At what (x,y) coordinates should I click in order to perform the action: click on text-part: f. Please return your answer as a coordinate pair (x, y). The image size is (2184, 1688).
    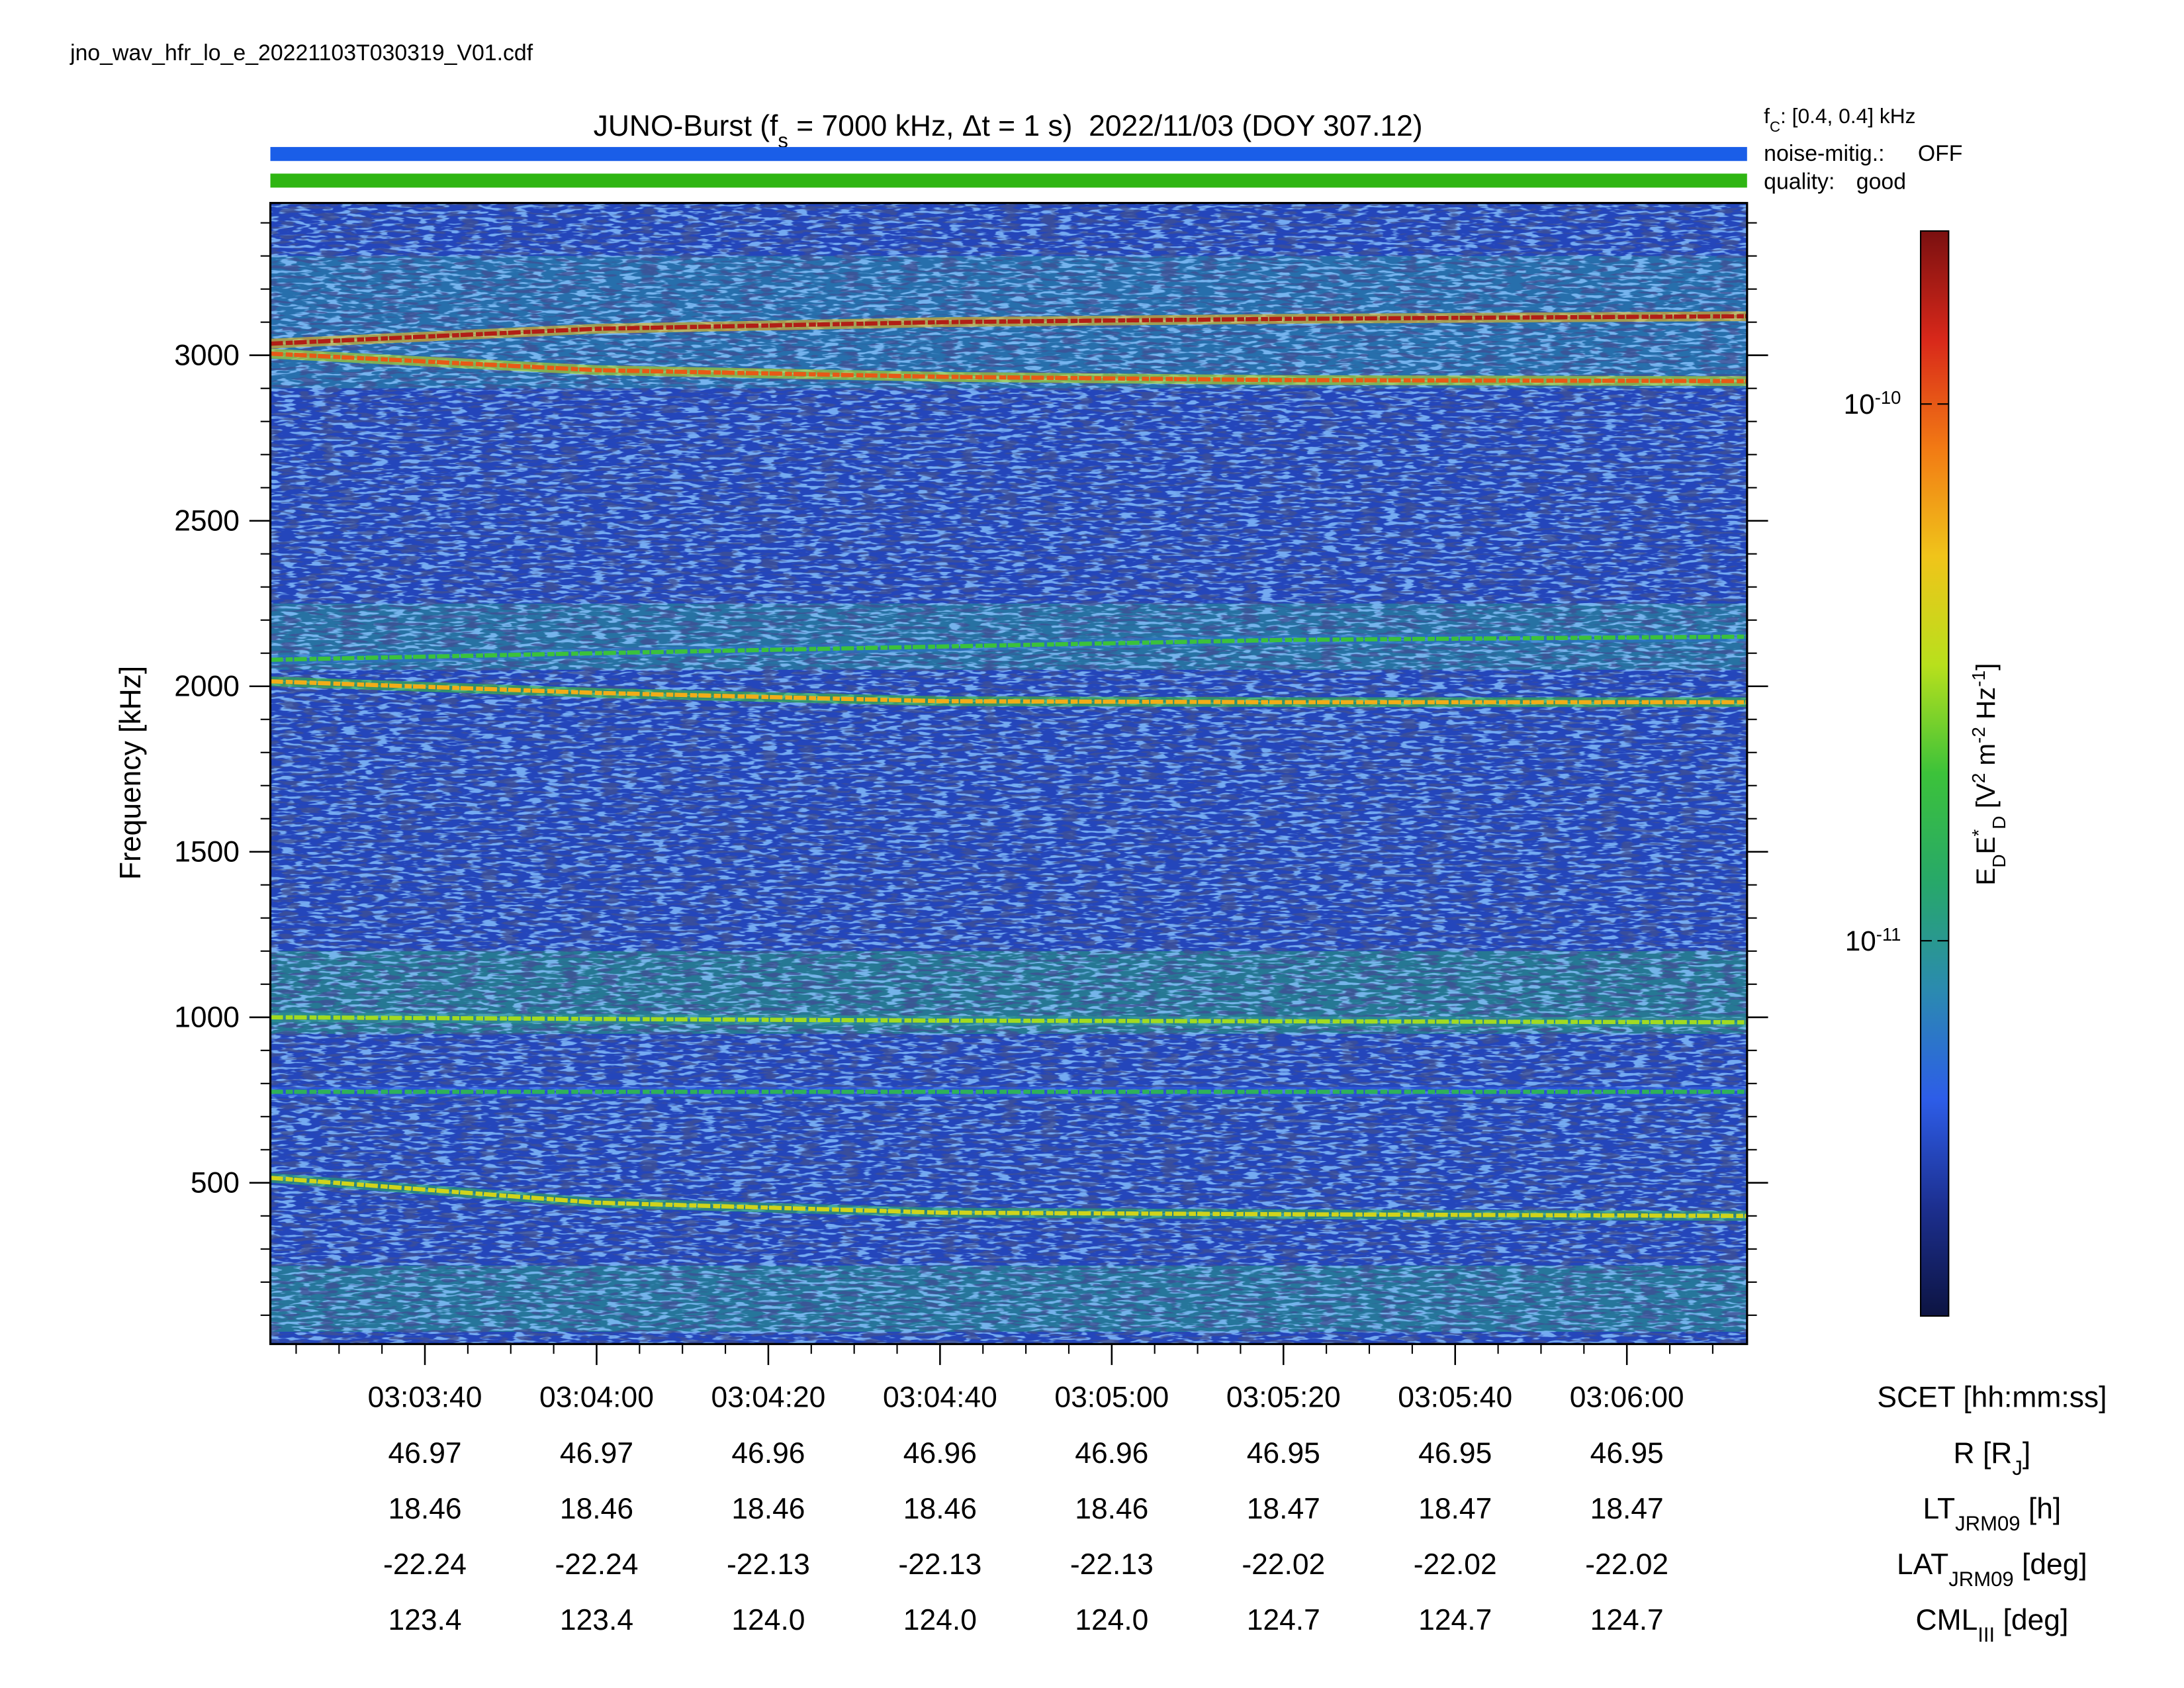
    Looking at the image, I should click on (1767, 116).